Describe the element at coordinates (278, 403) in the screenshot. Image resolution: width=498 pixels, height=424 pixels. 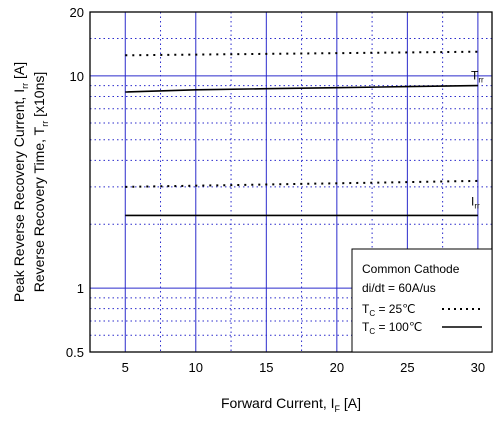
I see `x-axis-label: Forward Current, I` at that location.